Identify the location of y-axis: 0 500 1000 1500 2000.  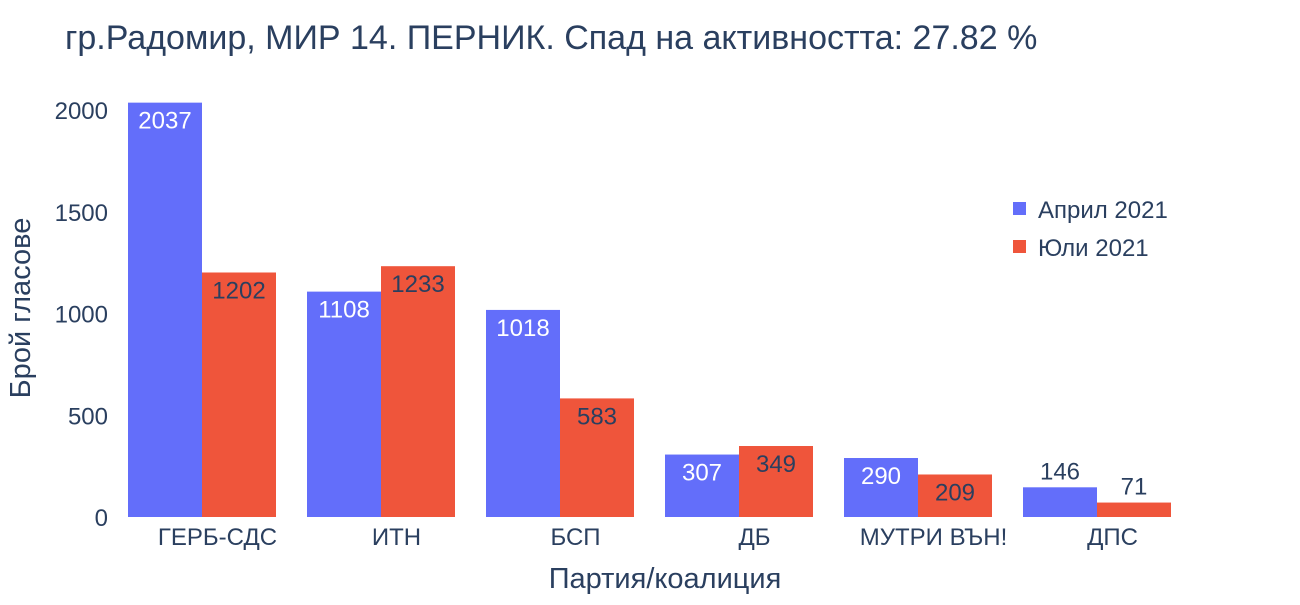
(81, 315).